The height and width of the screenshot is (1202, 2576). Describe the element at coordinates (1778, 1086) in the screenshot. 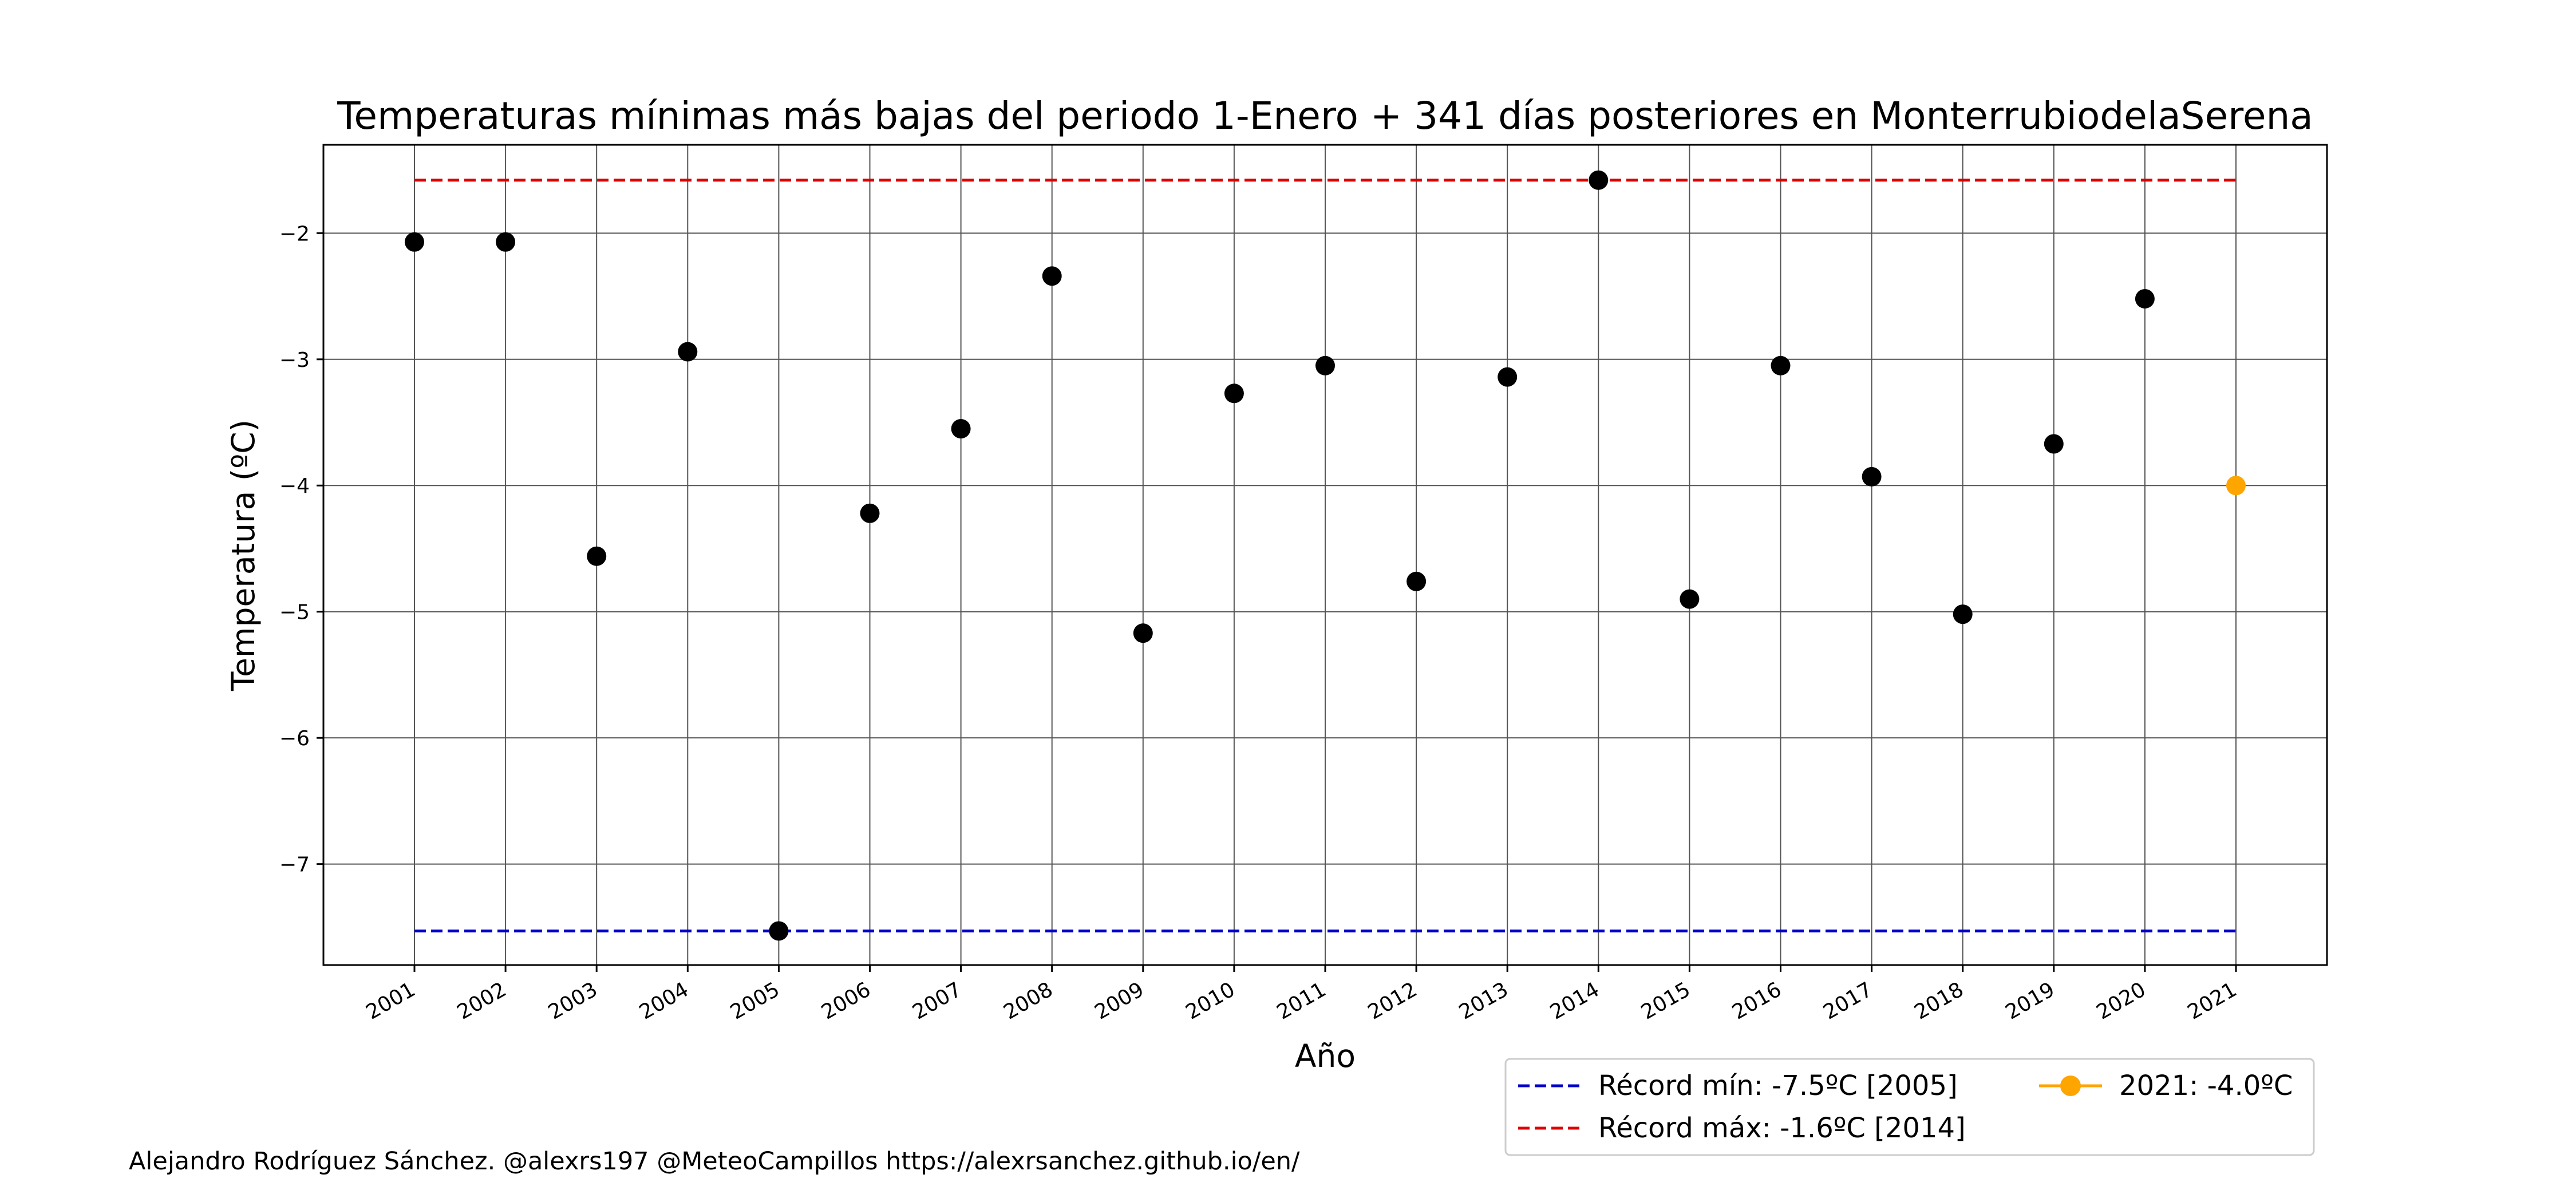

I see `legend-label-record-min: Récord mín: -7.5ºC [2005]` at that location.